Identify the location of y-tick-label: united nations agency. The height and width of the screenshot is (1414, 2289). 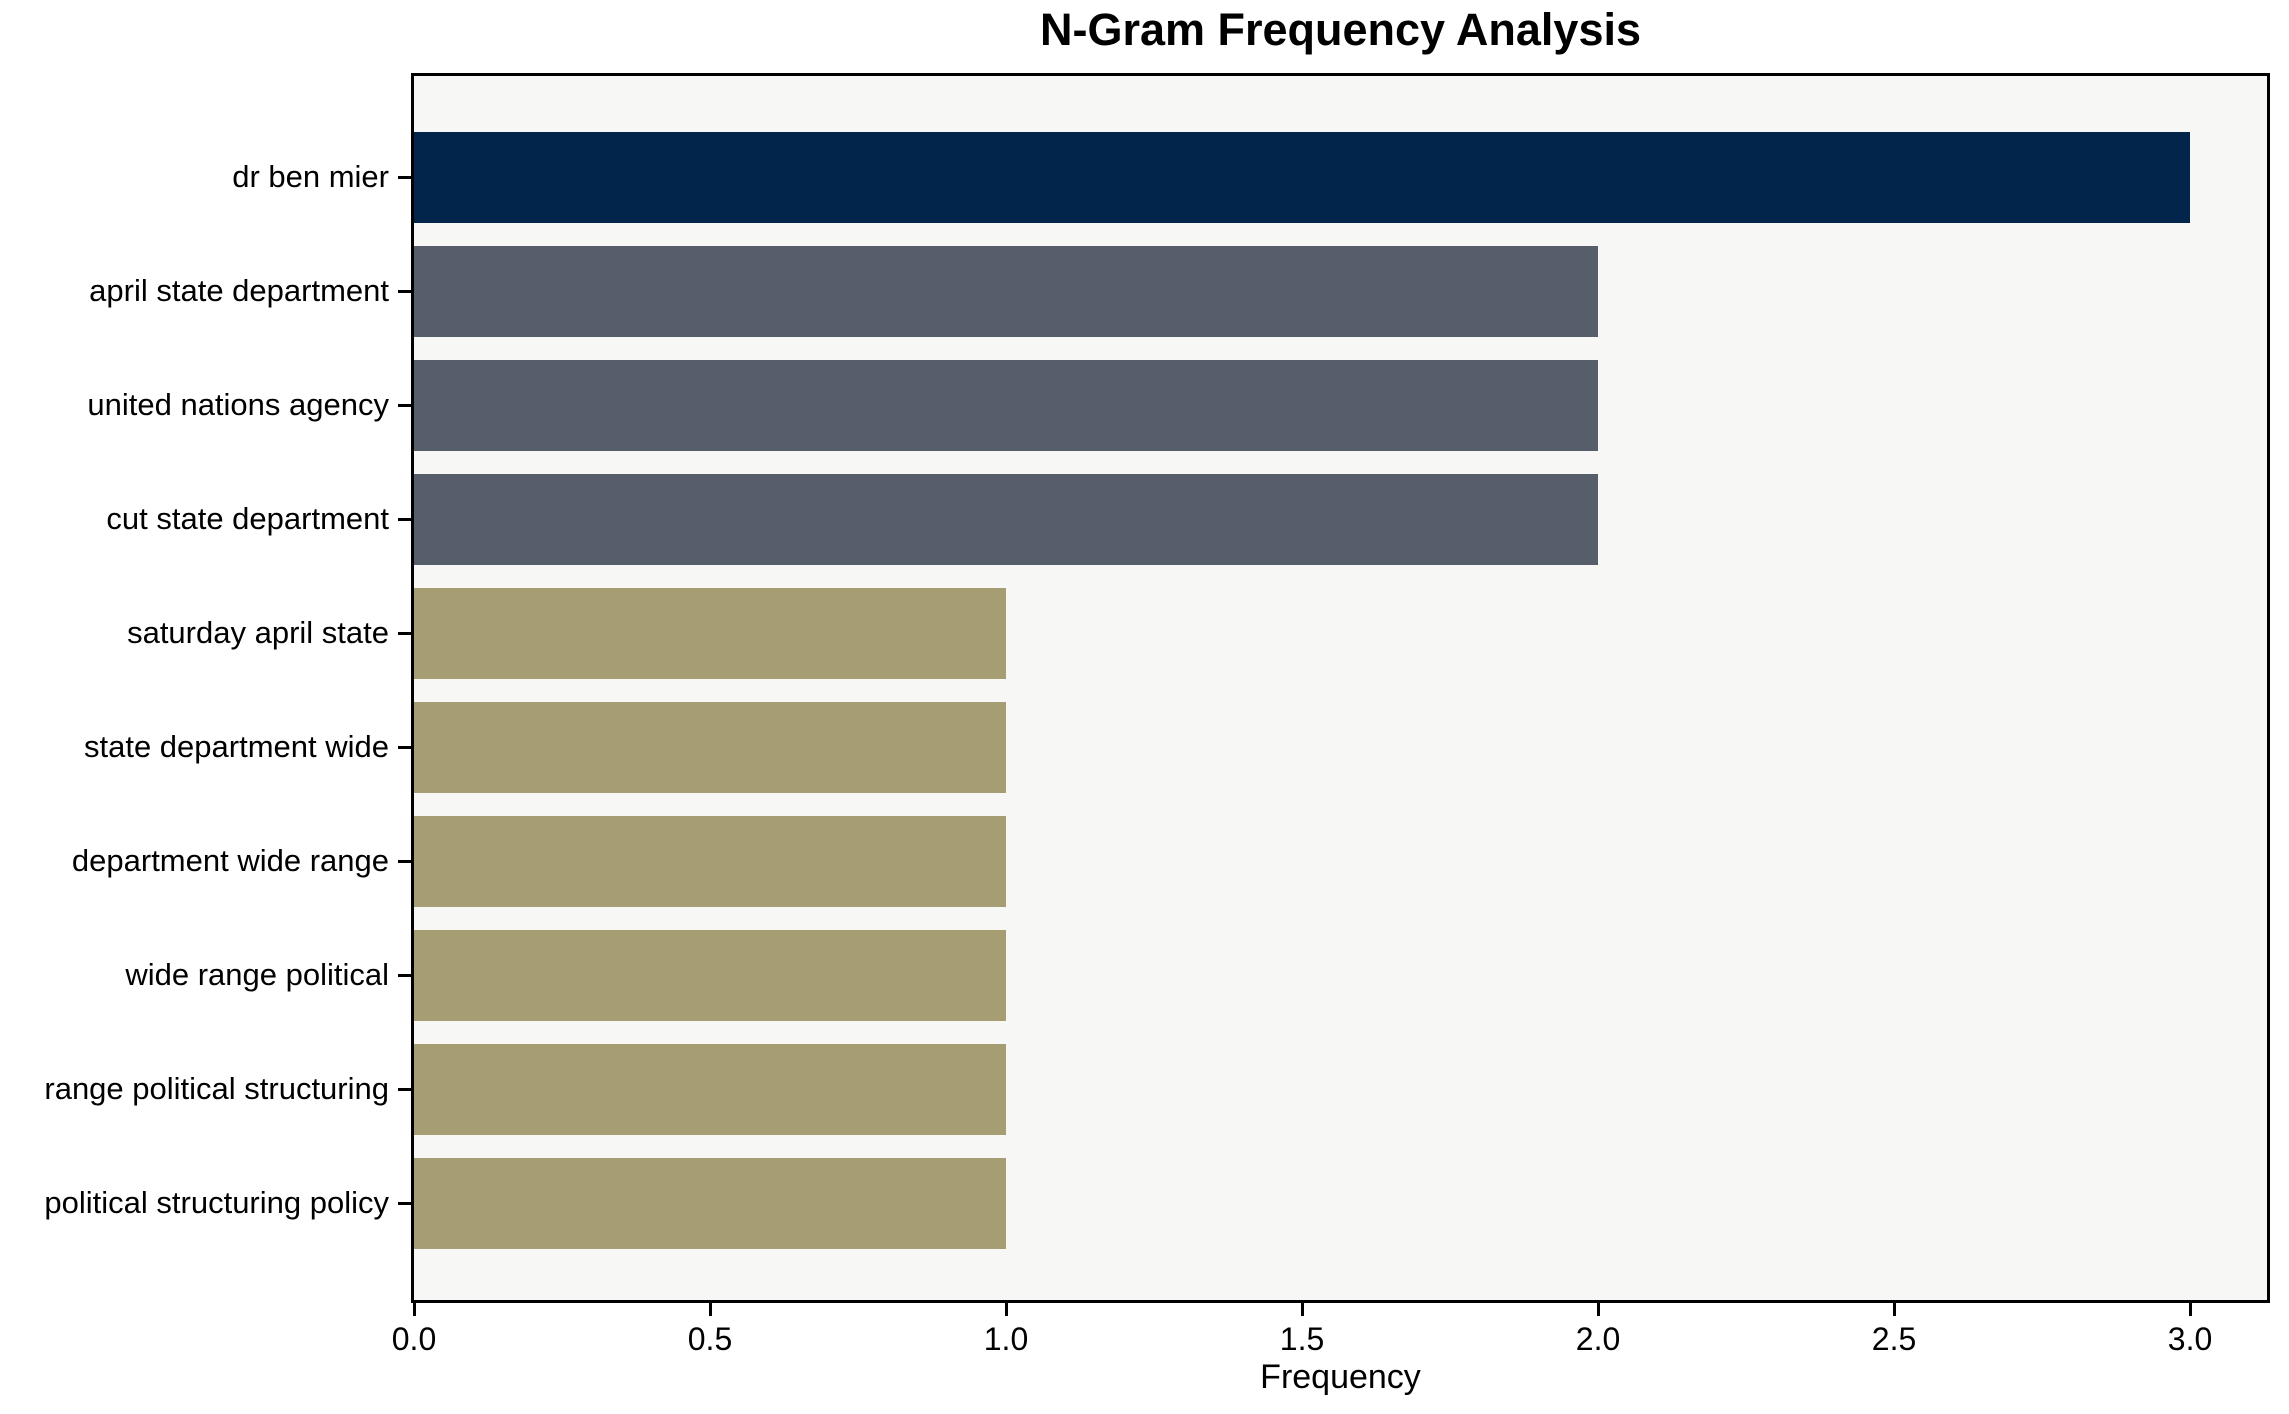
(238, 404).